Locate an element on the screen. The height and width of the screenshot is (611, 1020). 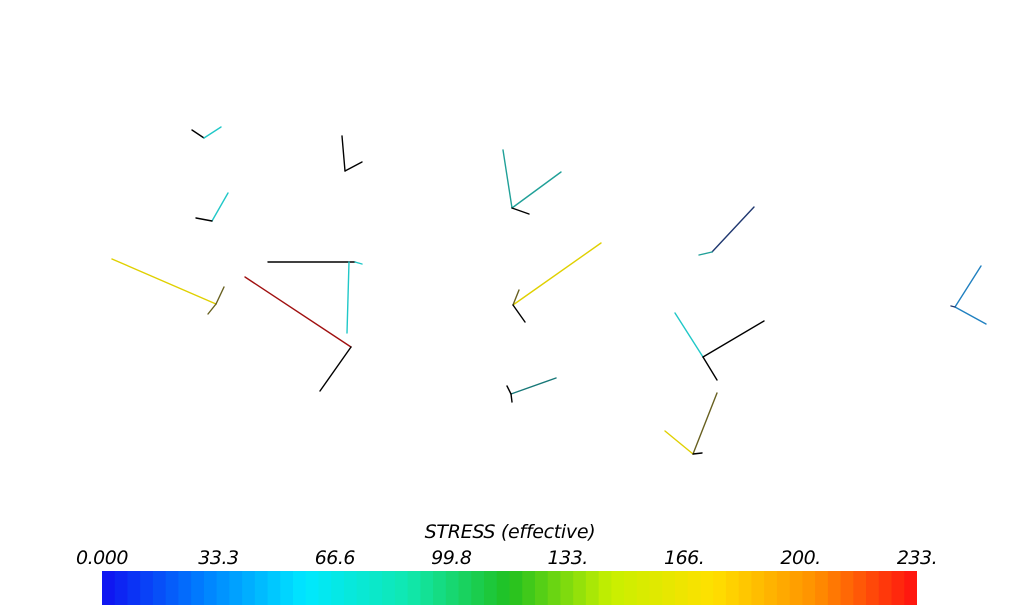
colorbar is located at coordinates (509, 588).